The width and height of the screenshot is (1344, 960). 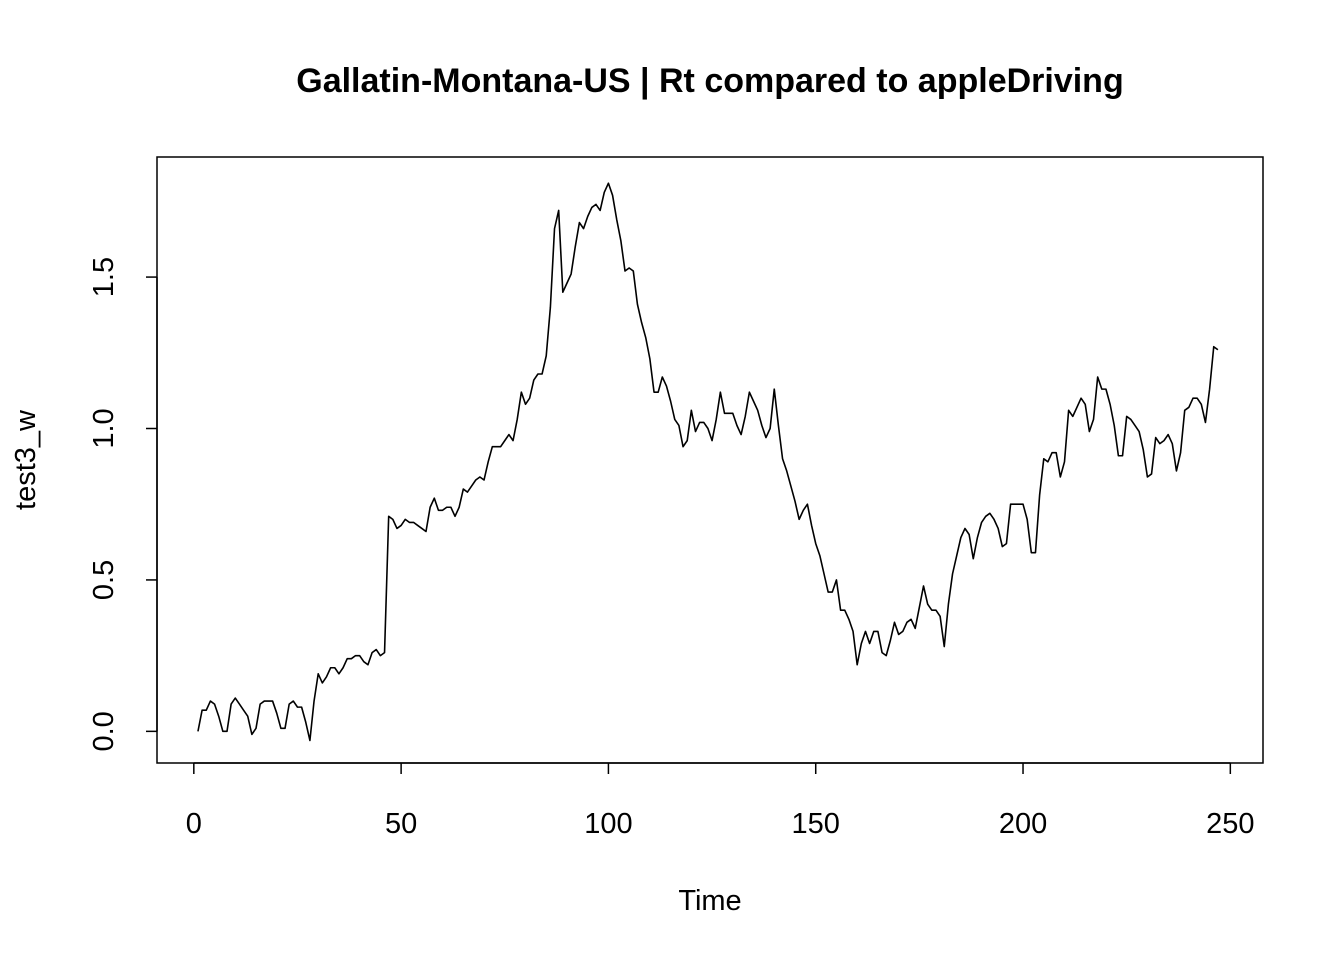 I want to click on y-tick-label: 1.5, so click(x=104, y=277).